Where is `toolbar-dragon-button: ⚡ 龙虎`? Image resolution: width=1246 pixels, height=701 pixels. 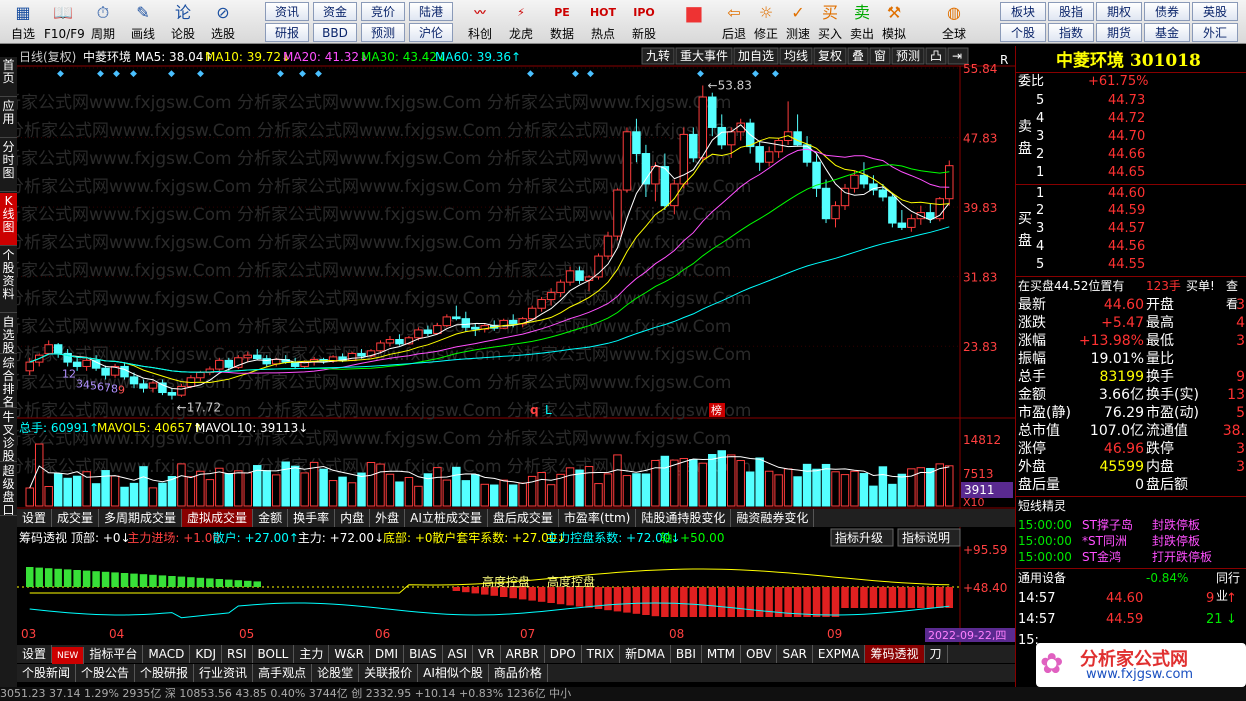 toolbar-dragon-button: ⚡ 龙虎 is located at coordinates (521, 22).